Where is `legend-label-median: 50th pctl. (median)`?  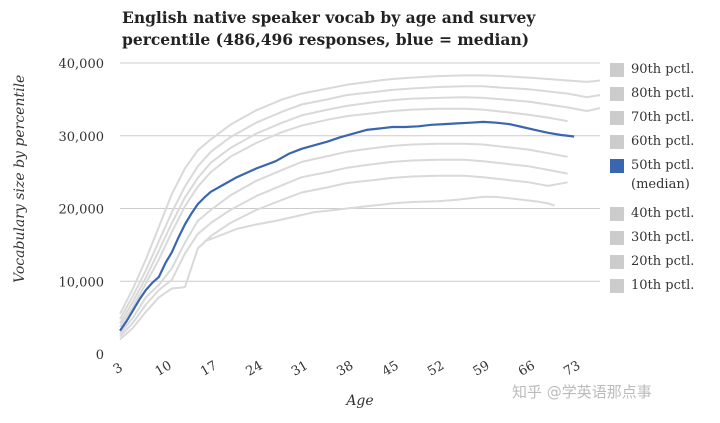 legend-label-median: 50th pctl. (median) is located at coordinates (662, 175).